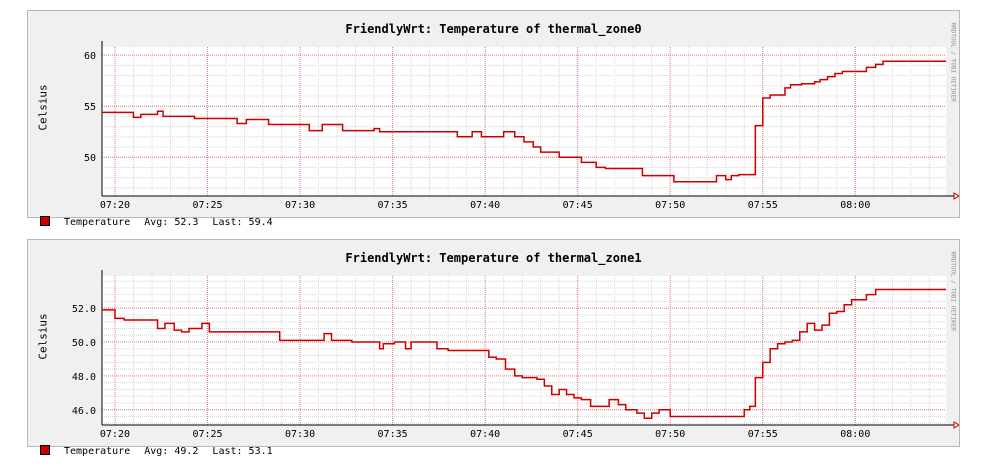  Describe the element at coordinates (90, 56) in the screenshot. I see `y-tick-label: 60` at that location.